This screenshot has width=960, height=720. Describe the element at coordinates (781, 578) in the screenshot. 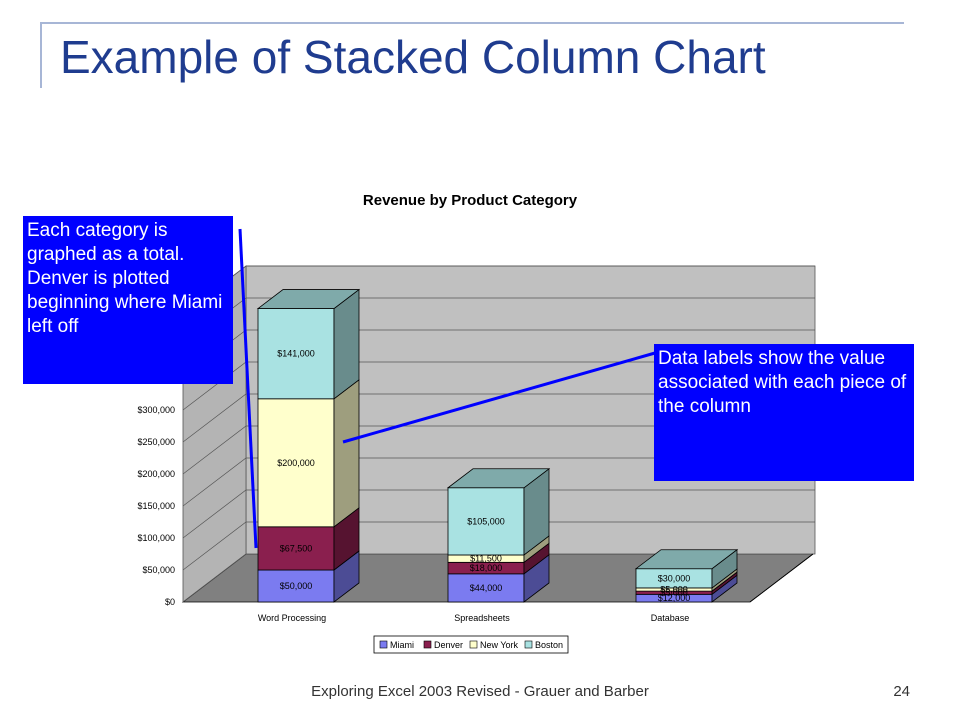

I see `floor-edge` at that location.